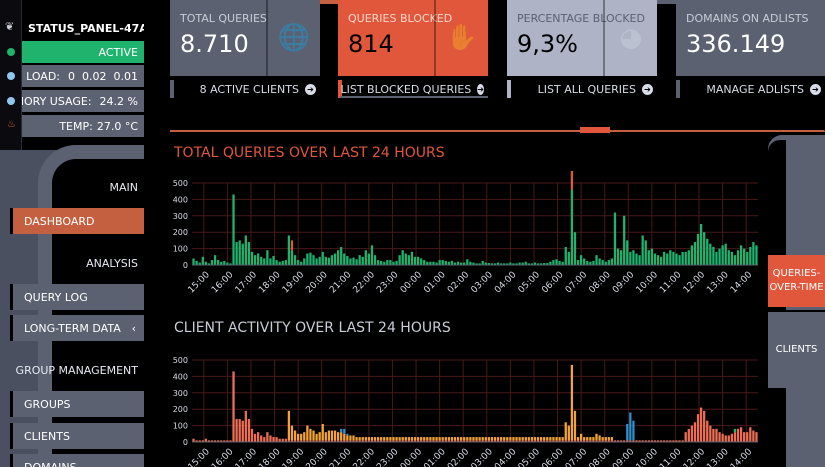 This screenshot has height=467, width=825. I want to click on tab-clients: CLIENTS, so click(796, 349).